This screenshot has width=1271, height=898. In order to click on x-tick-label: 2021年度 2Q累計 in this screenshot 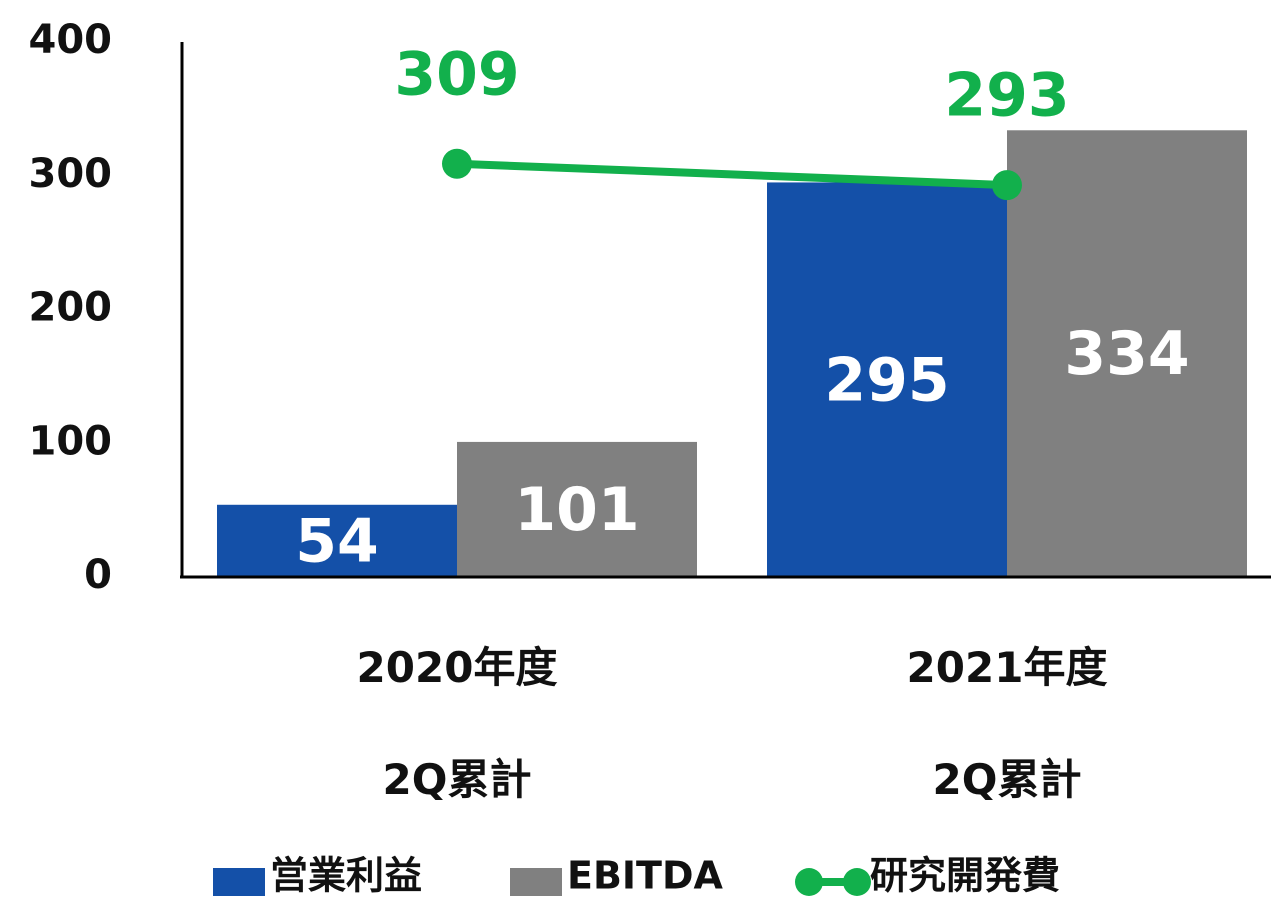, I will do `click(1007, 723)`.